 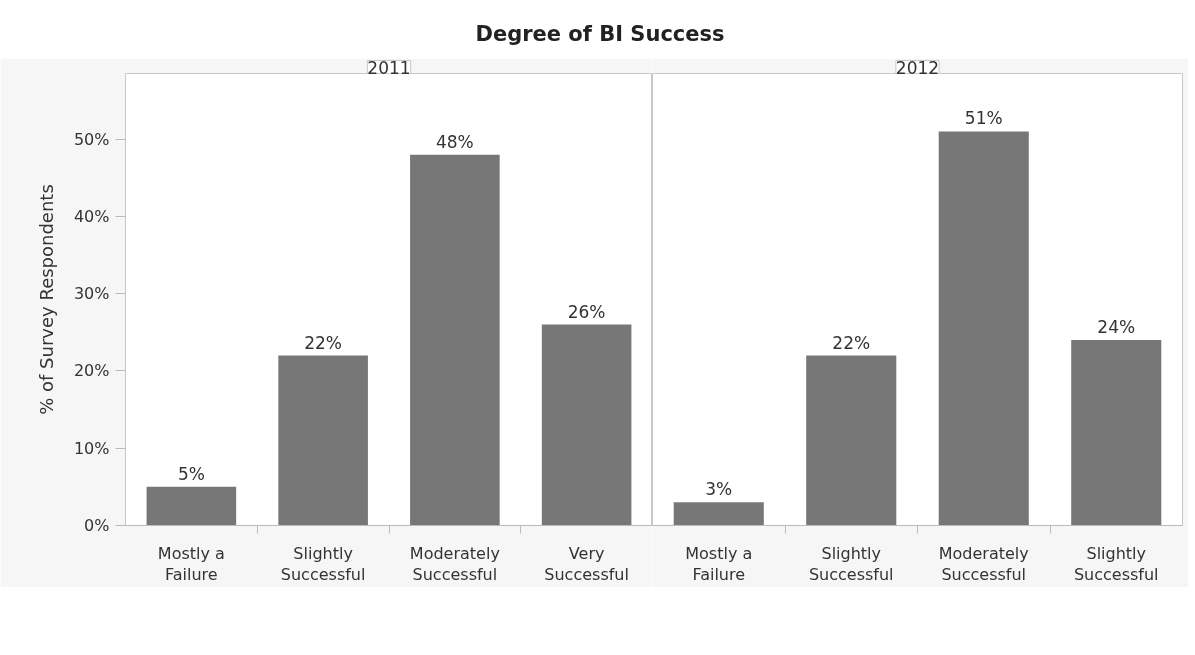 I want to click on data-label: 26%, so click(x=586, y=311).